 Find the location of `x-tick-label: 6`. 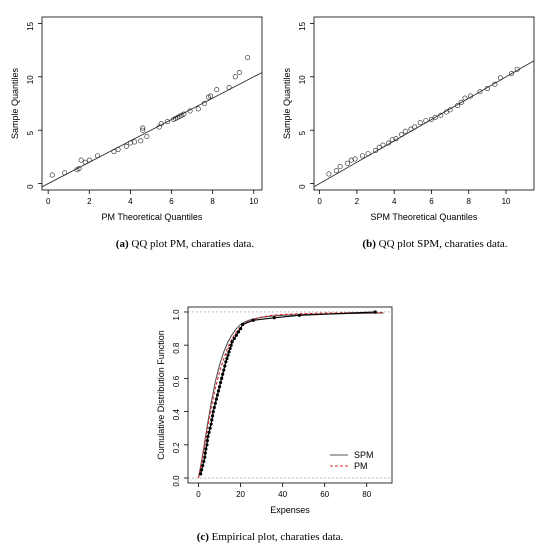

x-tick-label: 6 is located at coordinates (171, 201).